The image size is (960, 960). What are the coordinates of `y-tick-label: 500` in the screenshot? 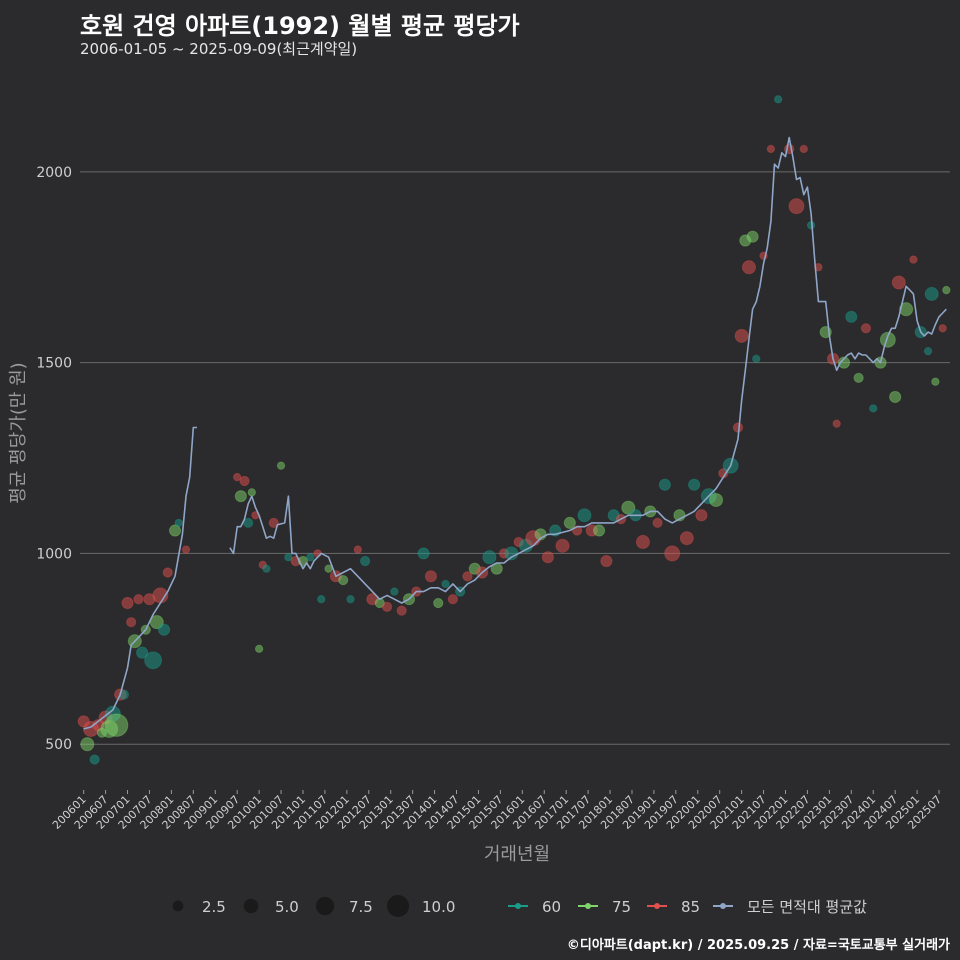 It's located at (58, 745).